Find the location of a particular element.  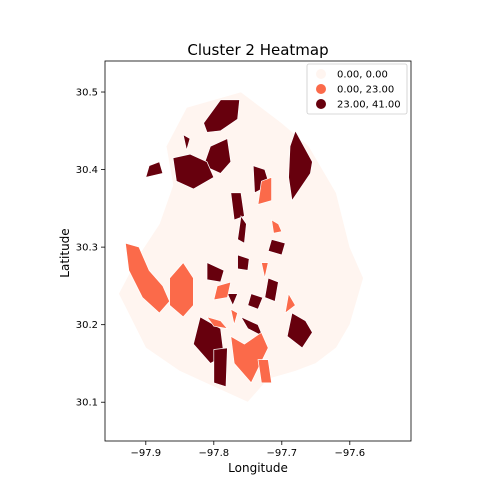

legend: 0.00, 0.00 0.00, 23.00 23.00, 41.00 is located at coordinates (357, 89).